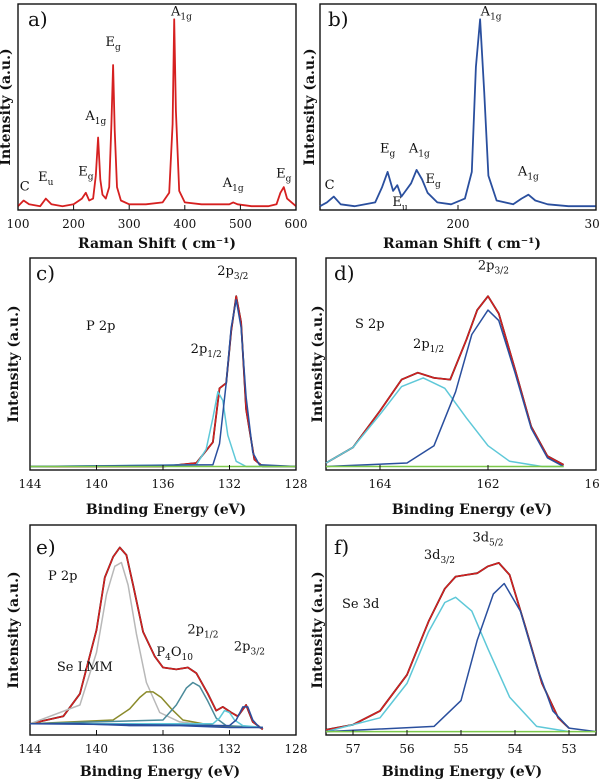 The width and height of the screenshot is (600, 782). What do you see at coordinates (184, 224) in the screenshot?
I see `x-tick-label: 400` at bounding box center [184, 224].